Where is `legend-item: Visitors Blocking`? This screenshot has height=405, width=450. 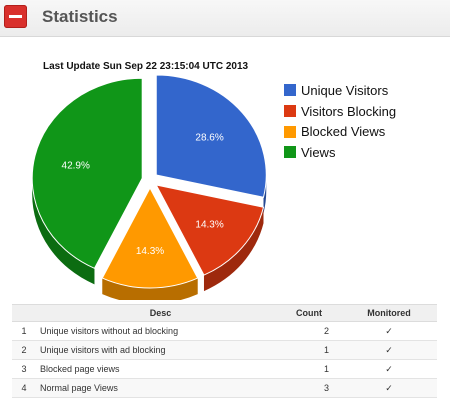 legend-item: Visitors Blocking is located at coordinates (340, 111).